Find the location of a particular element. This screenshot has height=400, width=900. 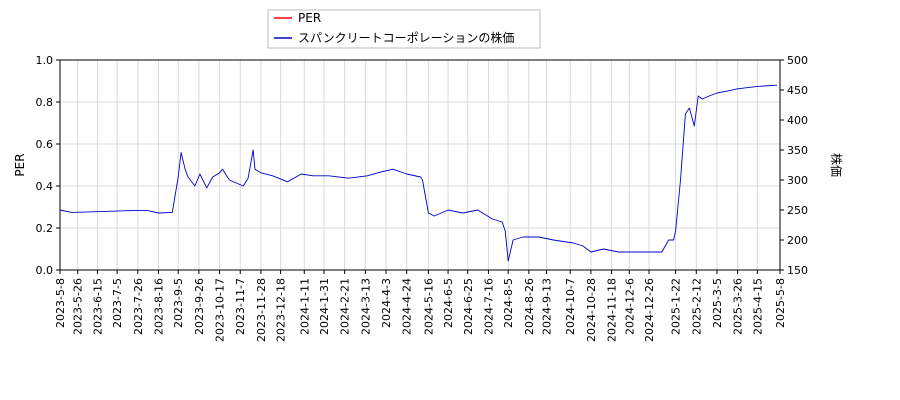

x-axis-tick-label: 2024-12-26 is located at coordinates (649, 310).